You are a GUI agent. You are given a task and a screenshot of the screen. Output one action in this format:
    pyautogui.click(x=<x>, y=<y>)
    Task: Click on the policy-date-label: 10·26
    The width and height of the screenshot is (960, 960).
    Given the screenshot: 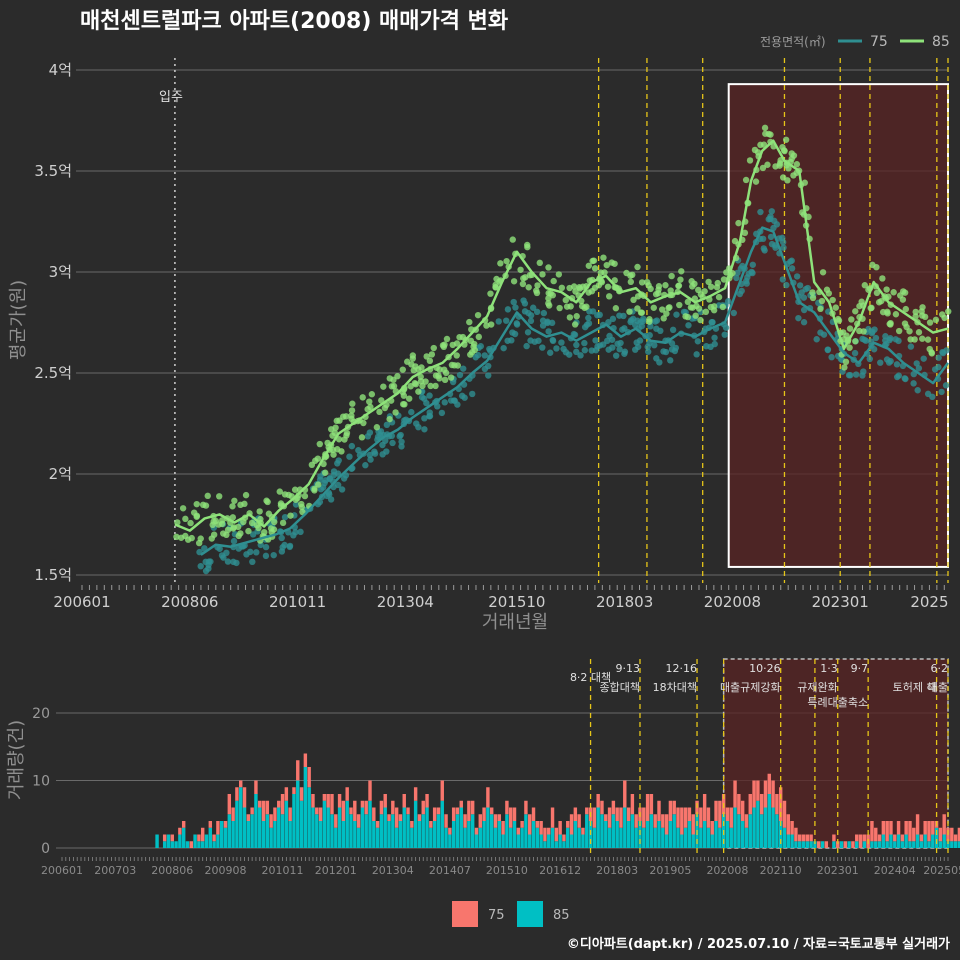 What is the action you would take?
    pyautogui.click(x=765, y=668)
    